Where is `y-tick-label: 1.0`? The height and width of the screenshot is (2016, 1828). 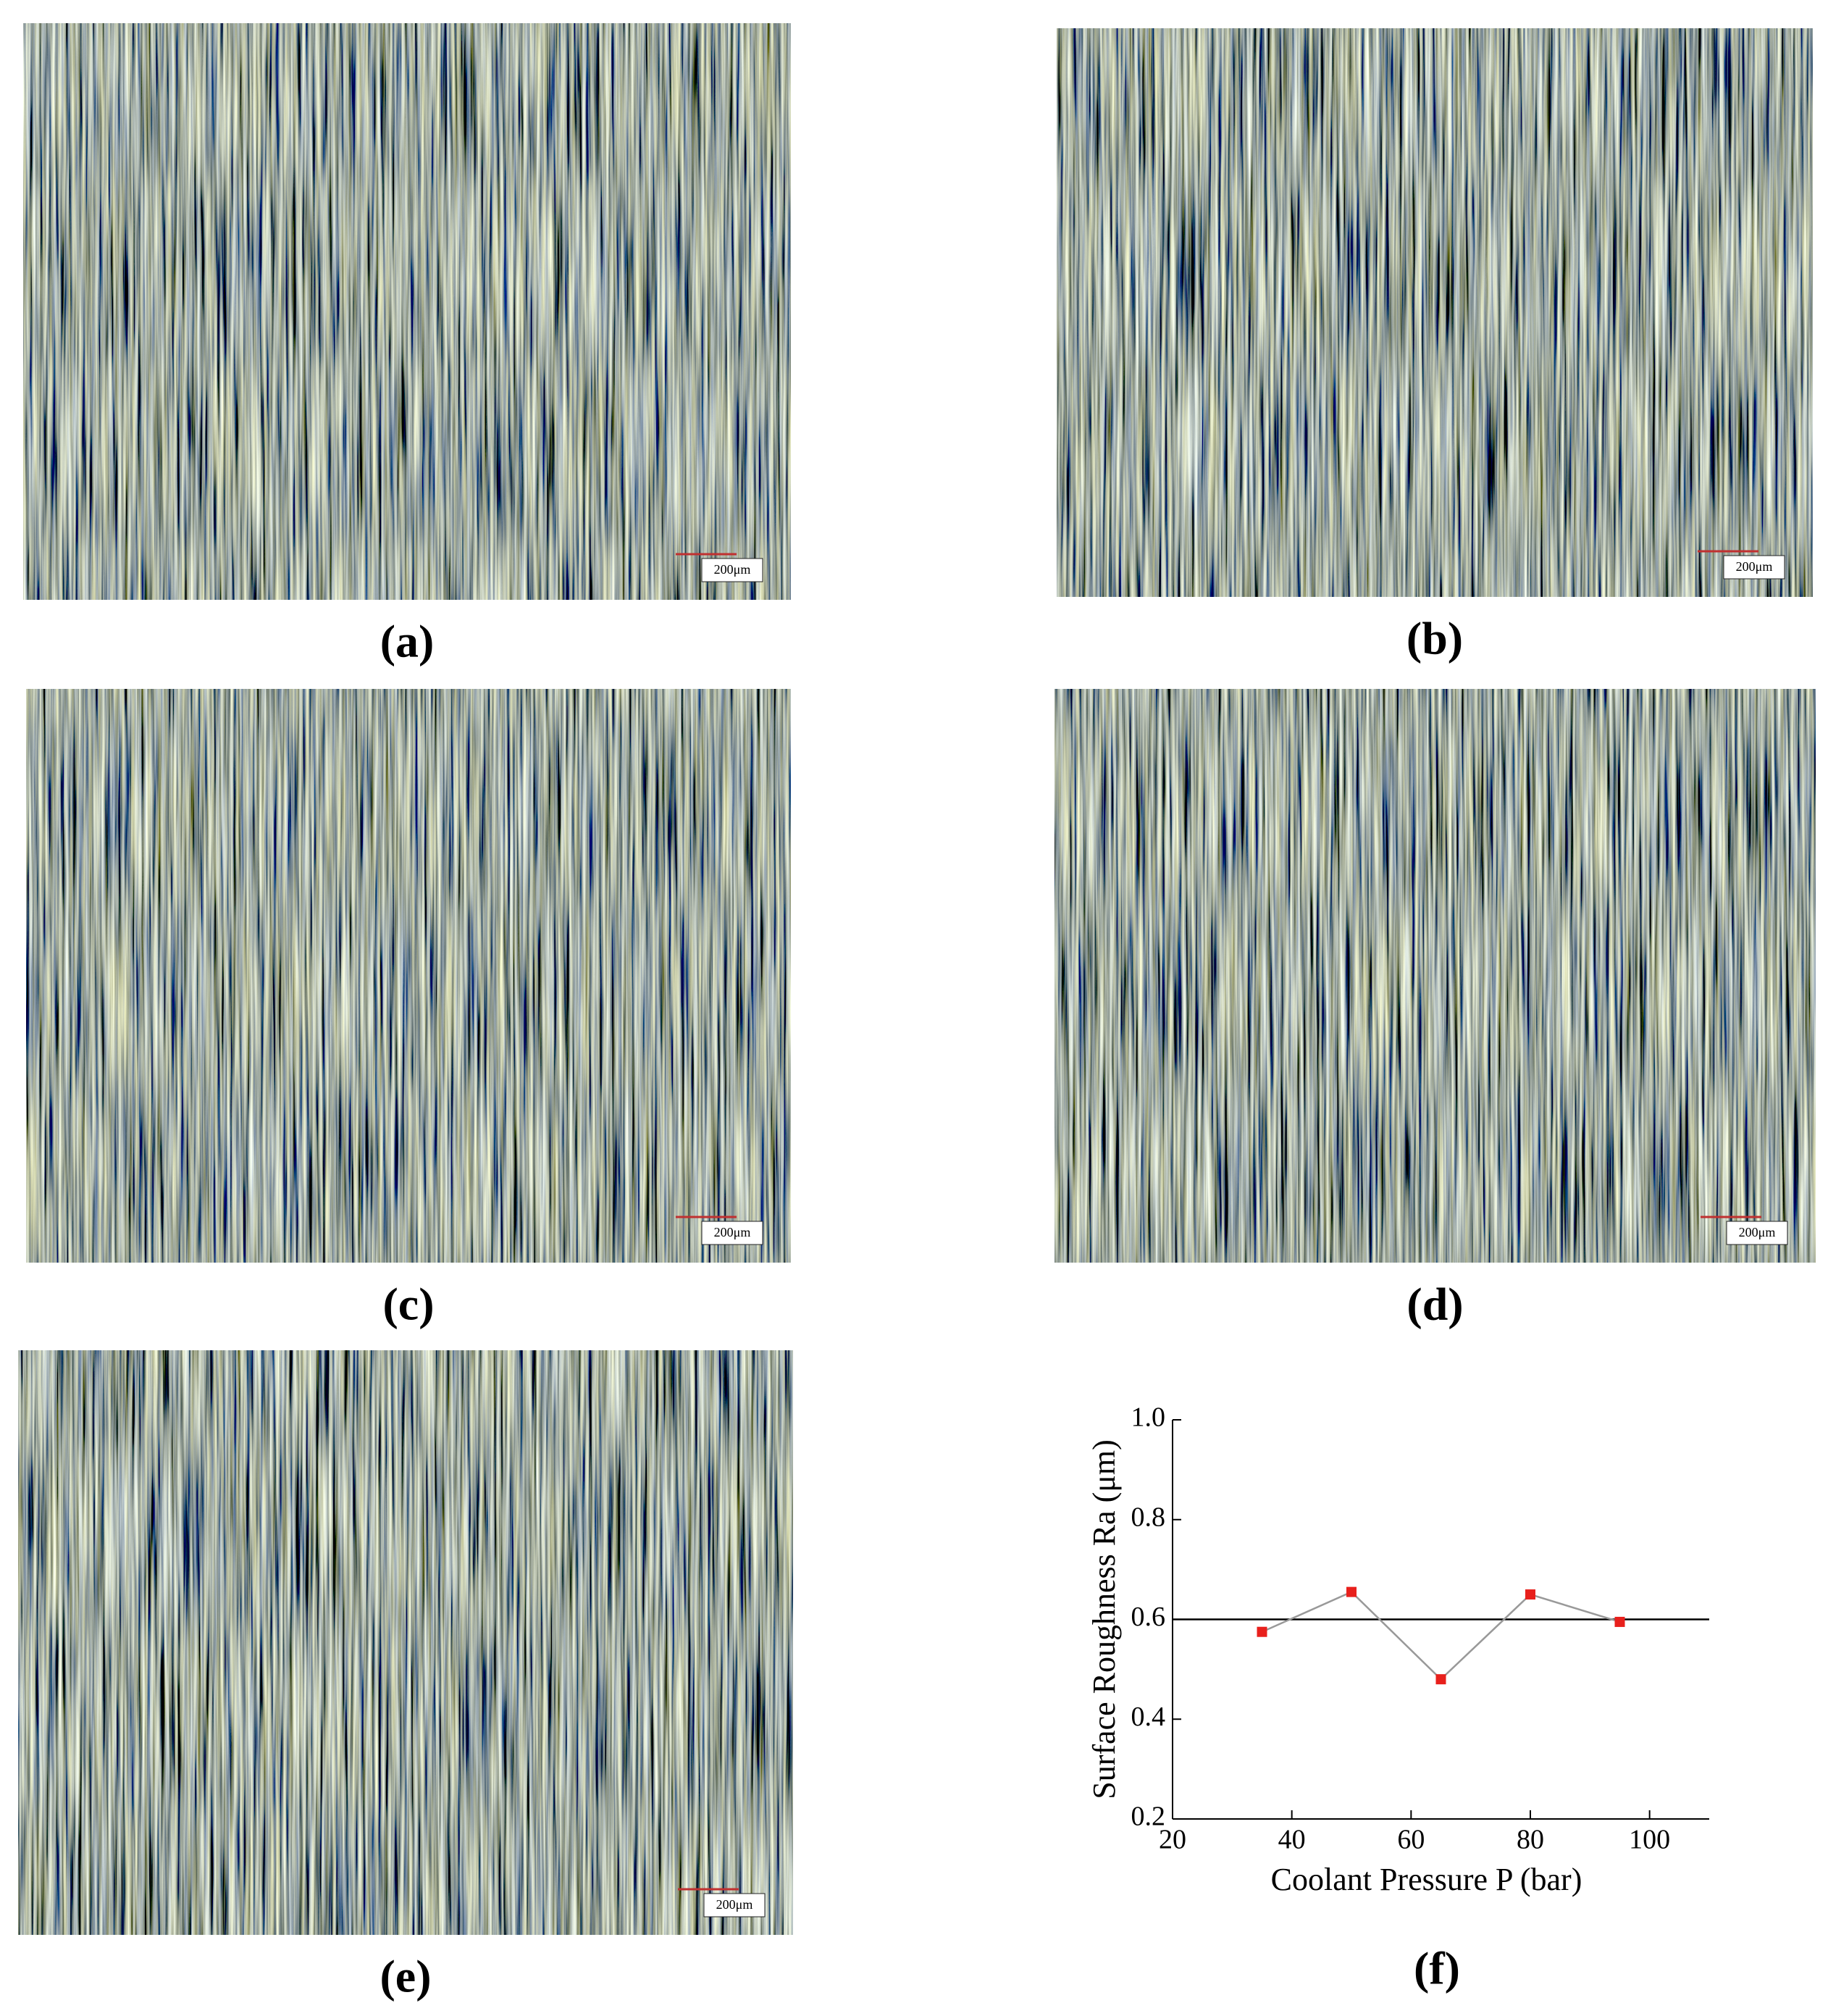
y-tick-label: 1.0 is located at coordinates (1148, 1418).